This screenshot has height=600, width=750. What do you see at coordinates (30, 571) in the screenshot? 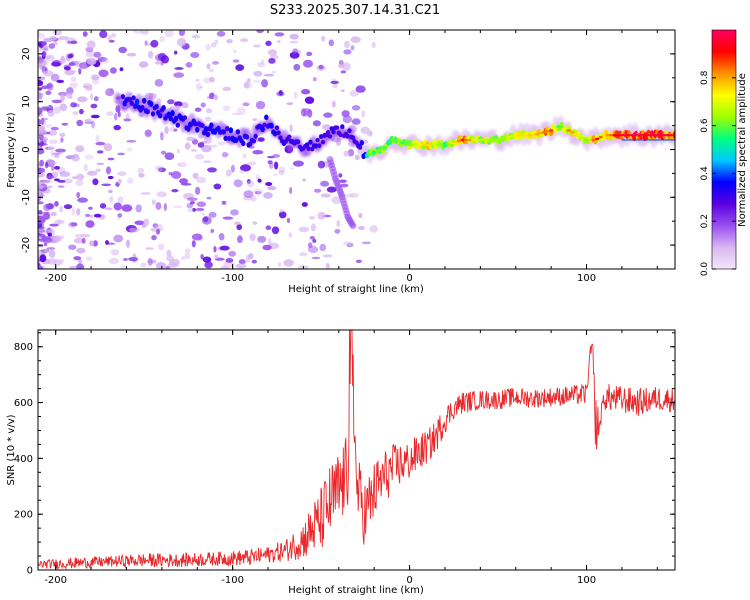
I see `y-tick-label: 0` at bounding box center [30, 571].